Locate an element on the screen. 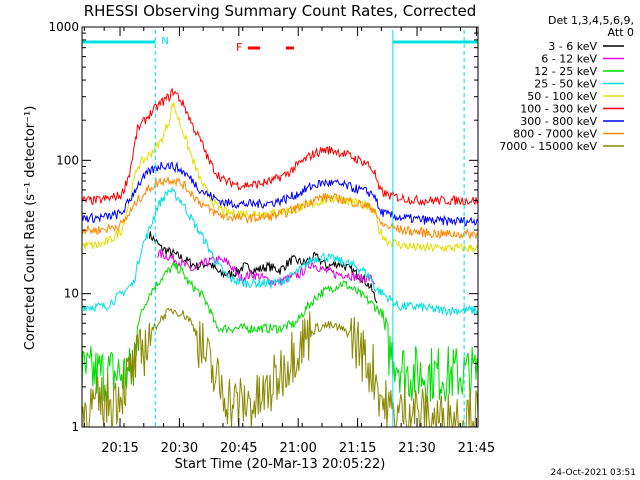  y-tick-label-0: 1 is located at coordinates (75, 427).